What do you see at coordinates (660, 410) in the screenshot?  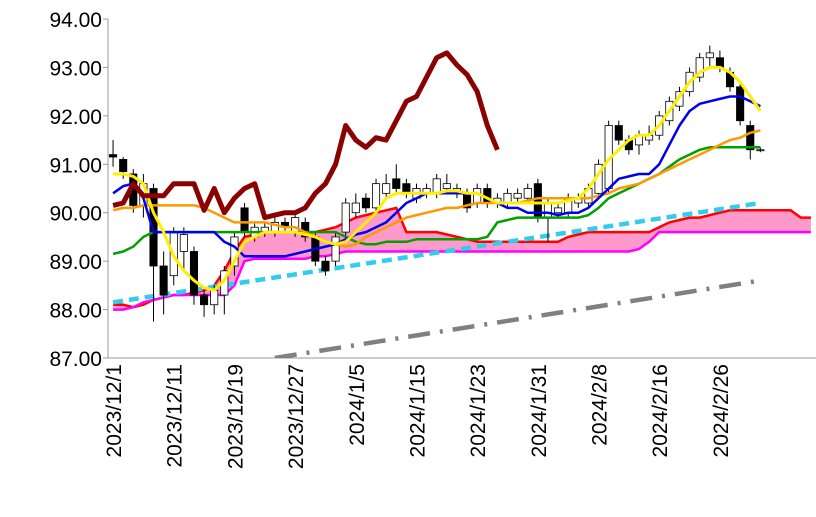 I see `x-tick-label: 2024/2/16` at bounding box center [660, 410].